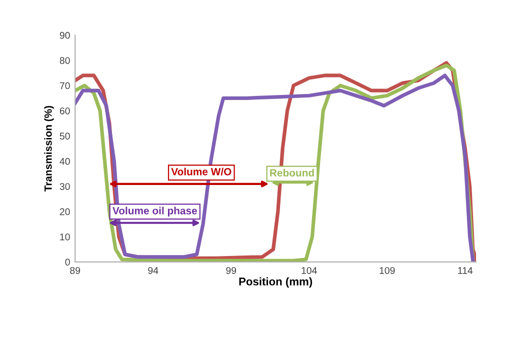 The height and width of the screenshot is (338, 518). What do you see at coordinates (387, 270) in the screenshot?
I see `x-tick-label: 109` at bounding box center [387, 270].